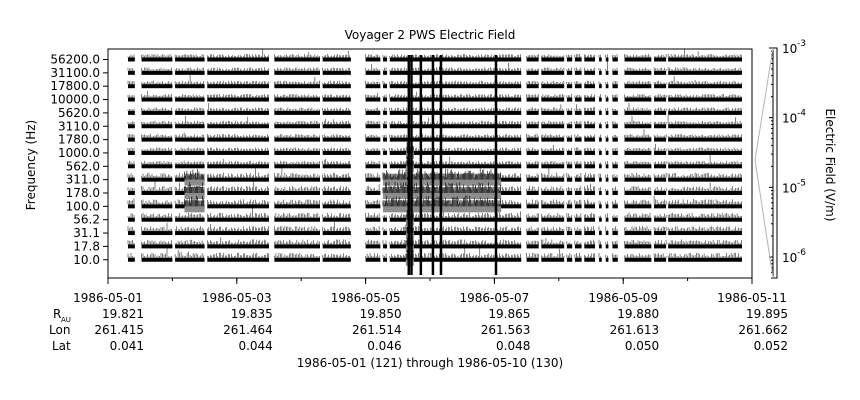 The width and height of the screenshot is (860, 400). Describe the element at coordinates (434, 67) in the screenshot. I see `channel-trace-31100.0` at that location.